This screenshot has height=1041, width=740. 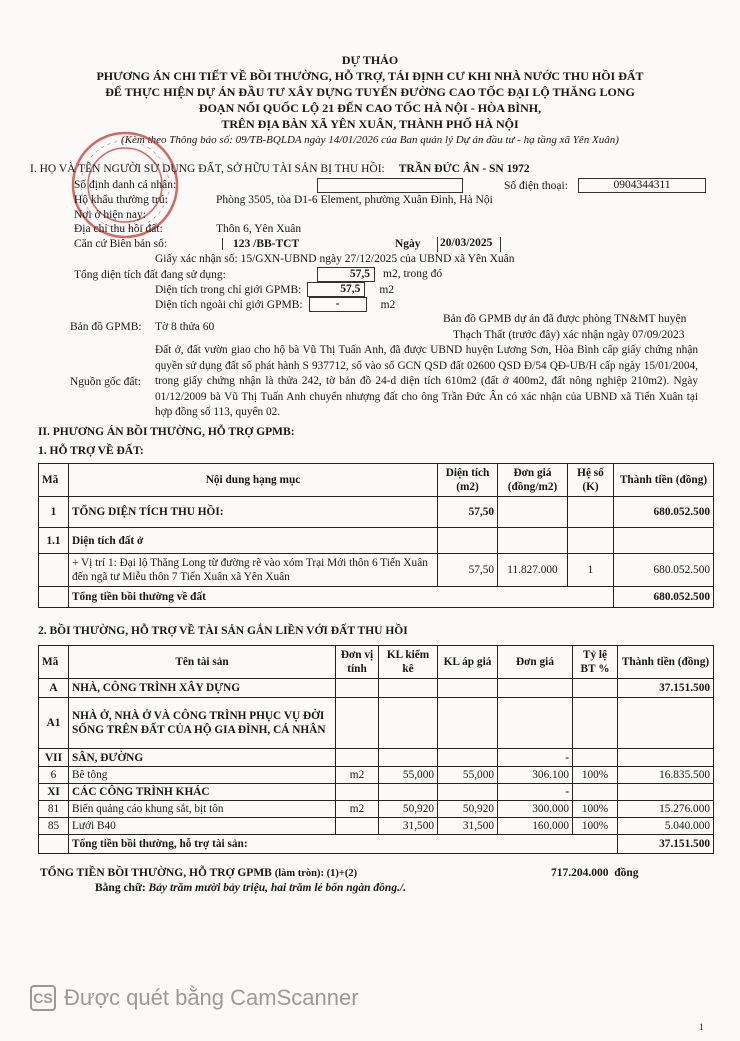 What do you see at coordinates (642, 185) in the screenshot?
I see `phone-field: 0904344311` at bounding box center [642, 185].